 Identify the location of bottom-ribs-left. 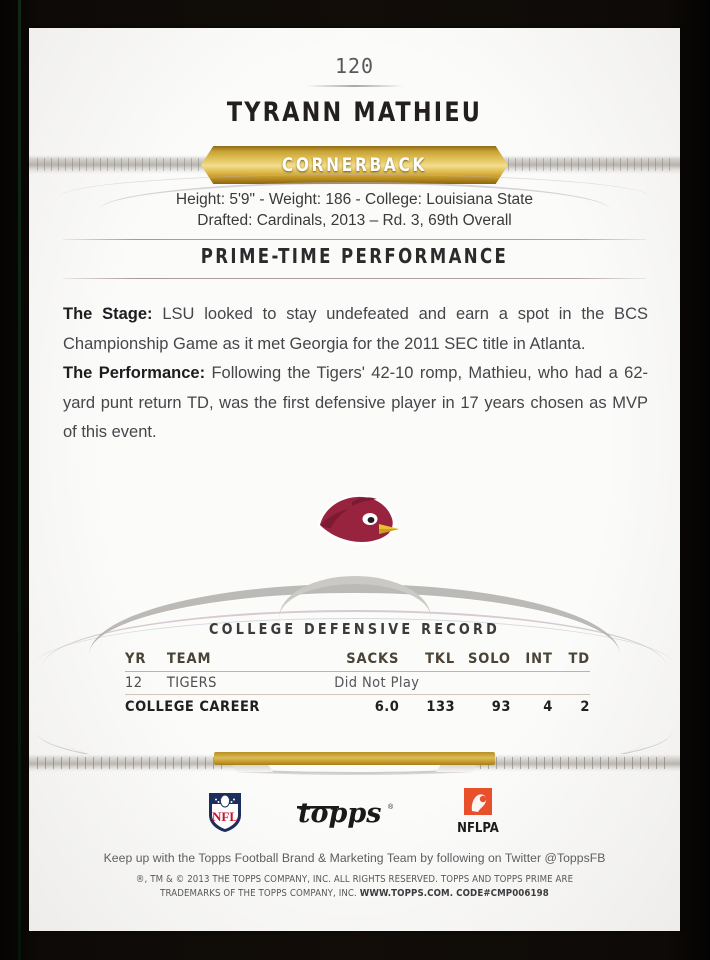
(133, 763).